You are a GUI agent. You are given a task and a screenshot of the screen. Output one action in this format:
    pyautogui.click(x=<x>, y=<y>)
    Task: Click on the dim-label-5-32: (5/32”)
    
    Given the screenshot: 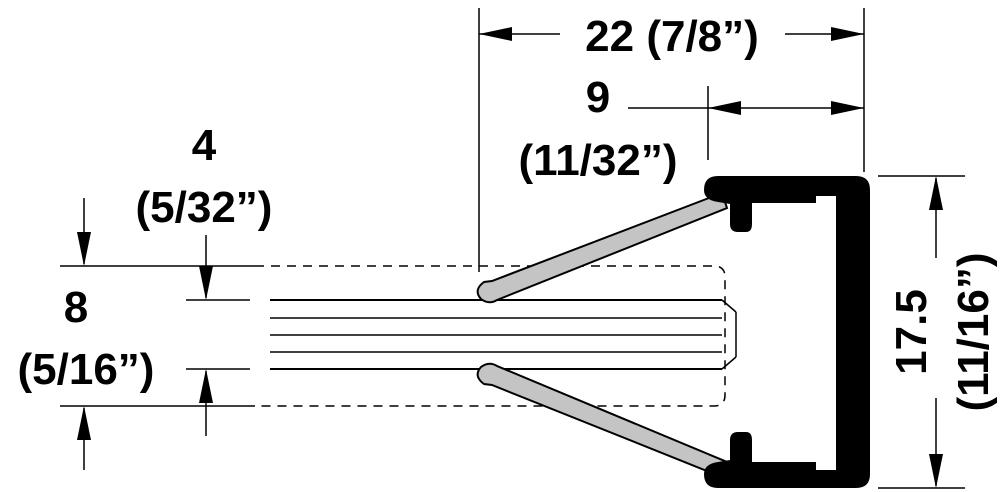 What is the action you would take?
    pyautogui.click(x=204, y=207)
    